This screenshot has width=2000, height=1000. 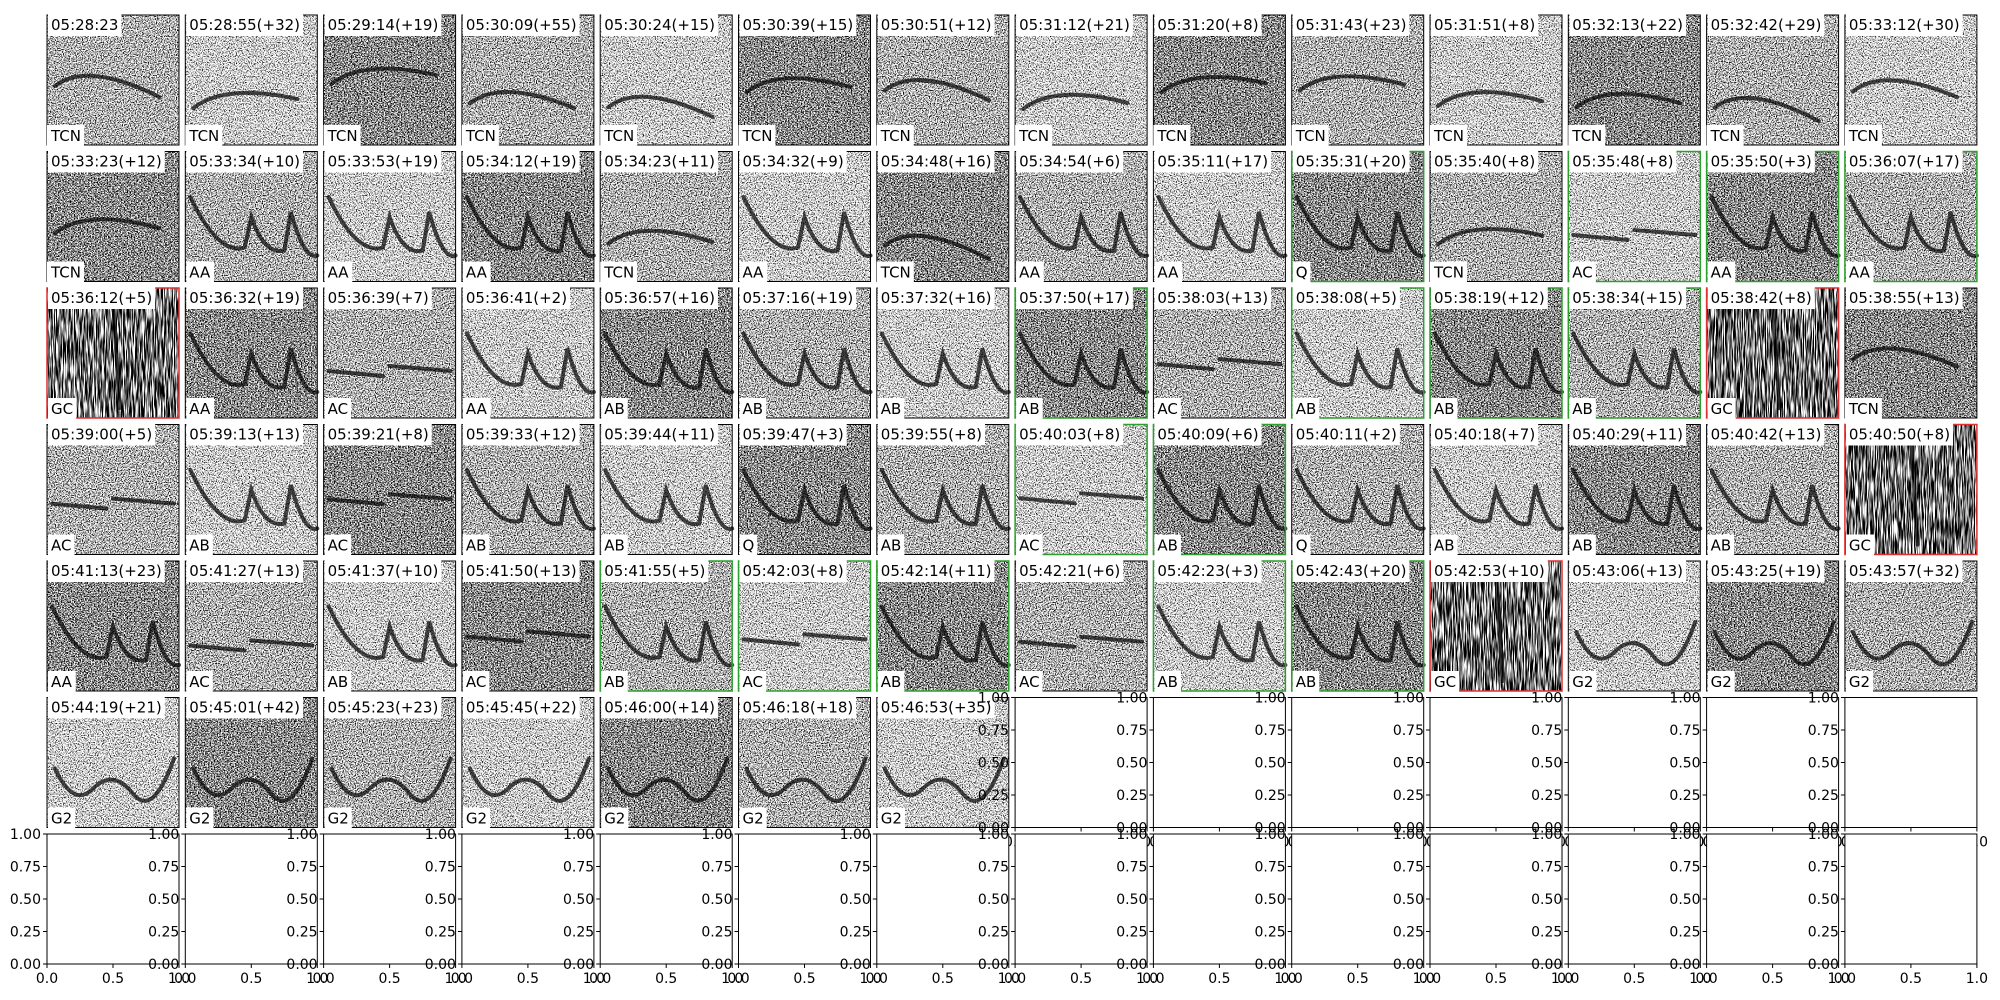 What do you see at coordinates (798, 298) in the screenshot?
I see `time-label: 05:37:16(+19)` at bounding box center [798, 298].